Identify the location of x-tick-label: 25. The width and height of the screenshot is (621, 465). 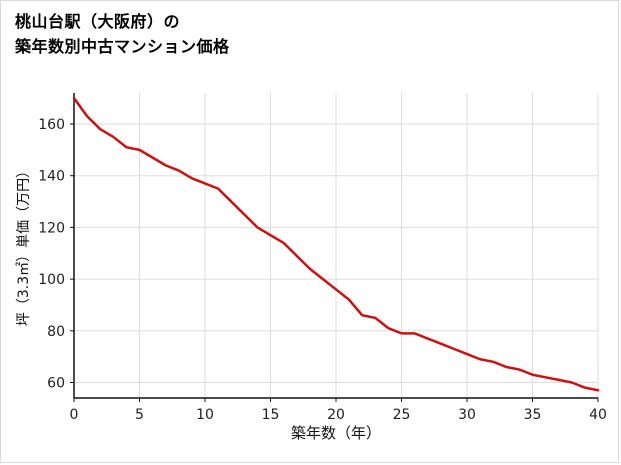
(402, 415).